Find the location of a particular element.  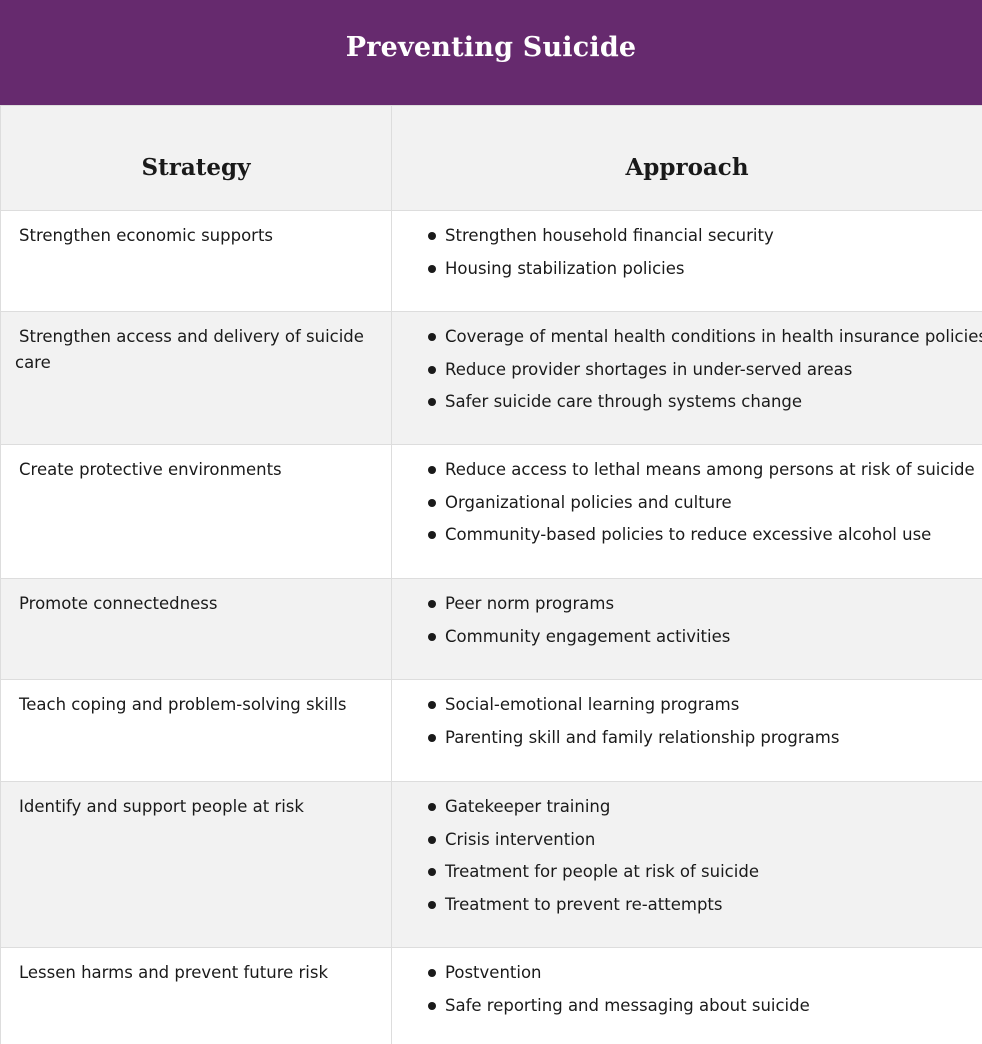

approach-text: Crisis intervention is located at coordinates (520, 839).